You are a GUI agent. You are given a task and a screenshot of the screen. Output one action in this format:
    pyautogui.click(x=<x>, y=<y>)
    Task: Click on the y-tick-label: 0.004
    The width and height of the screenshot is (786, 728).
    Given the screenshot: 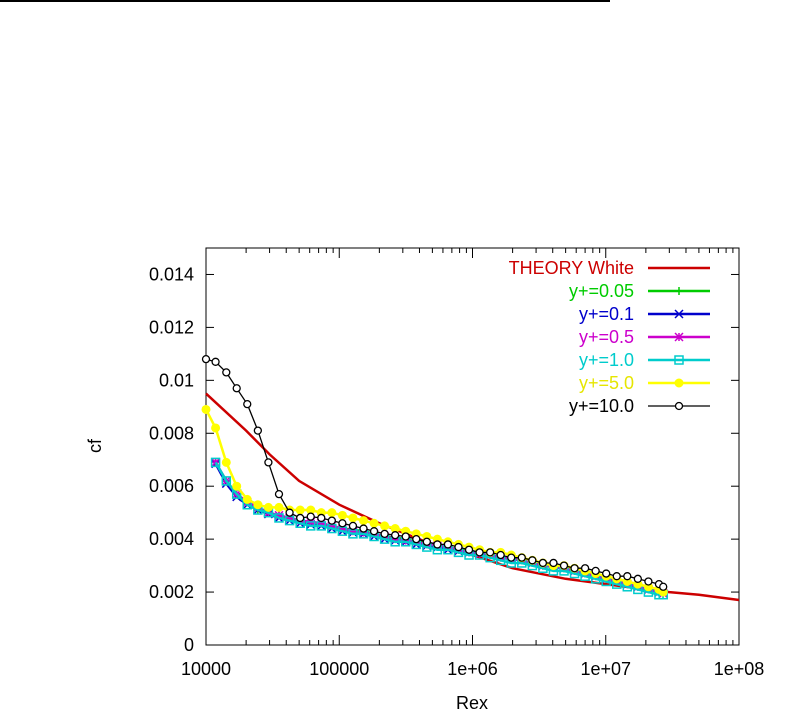 What is the action you would take?
    pyautogui.click(x=171, y=539)
    